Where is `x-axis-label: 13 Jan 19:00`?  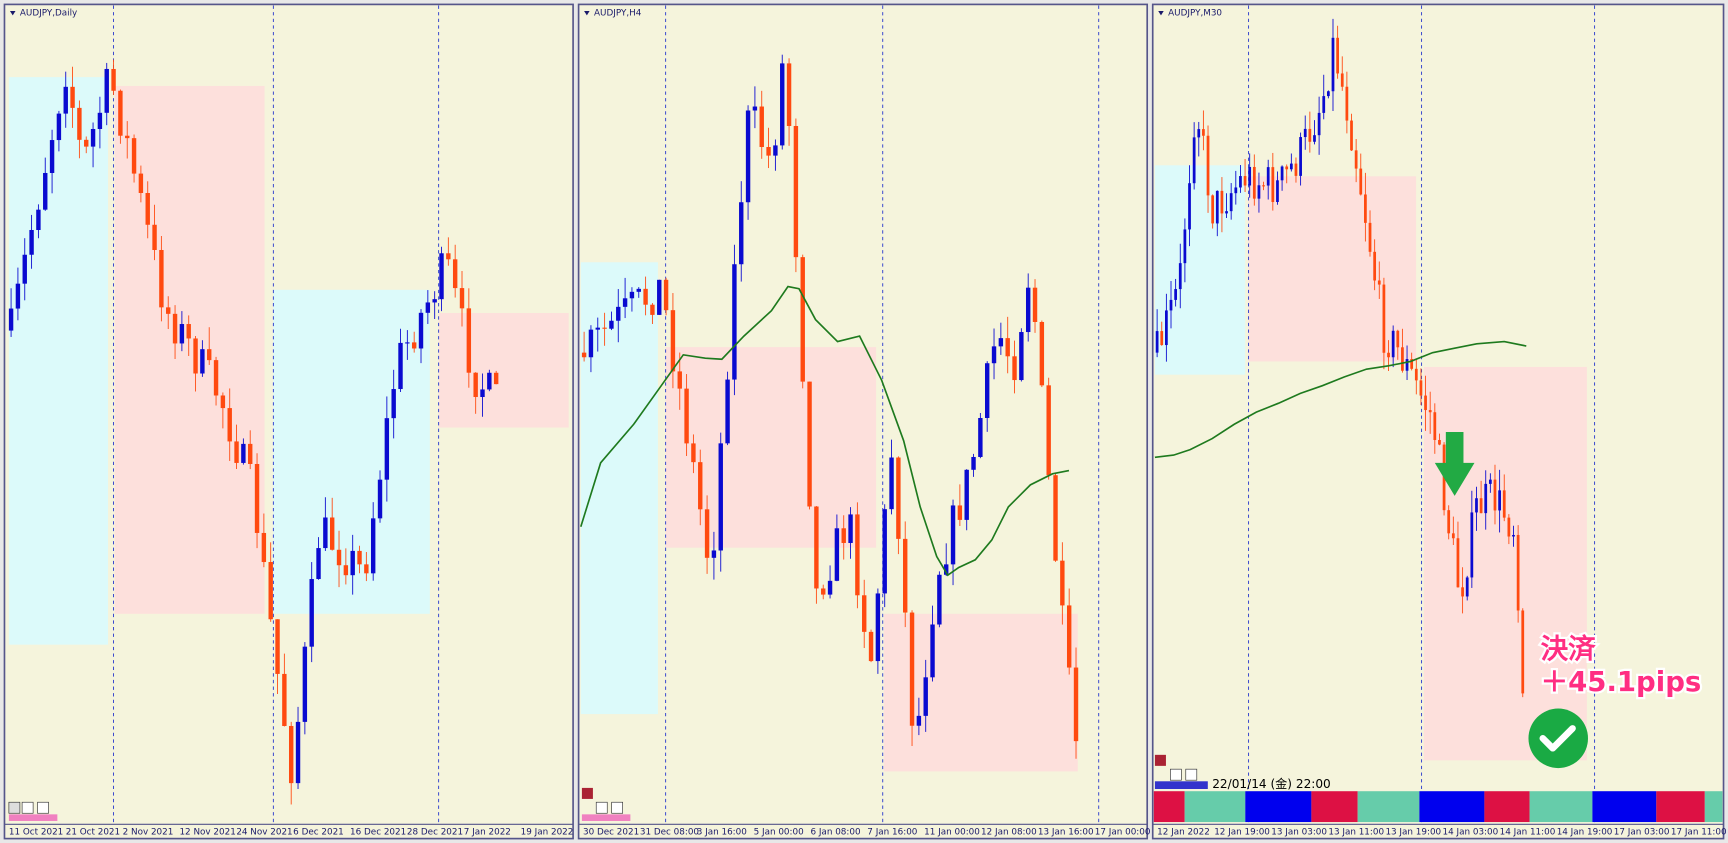
x-axis-label: 13 Jan 19:00 is located at coordinates (1413, 832).